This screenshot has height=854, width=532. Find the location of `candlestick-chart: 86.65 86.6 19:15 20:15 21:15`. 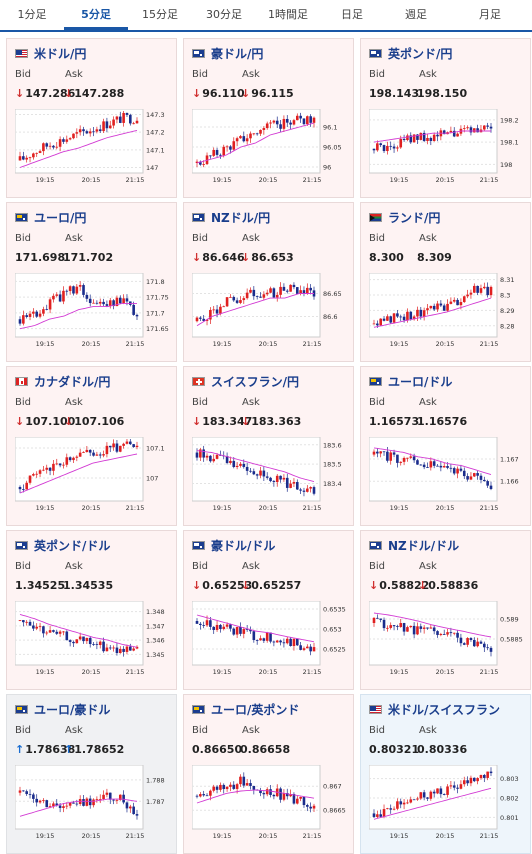

candlestick-chart: 86.65 86.6 19:15 20:15 21:15 is located at coordinates (269, 311).